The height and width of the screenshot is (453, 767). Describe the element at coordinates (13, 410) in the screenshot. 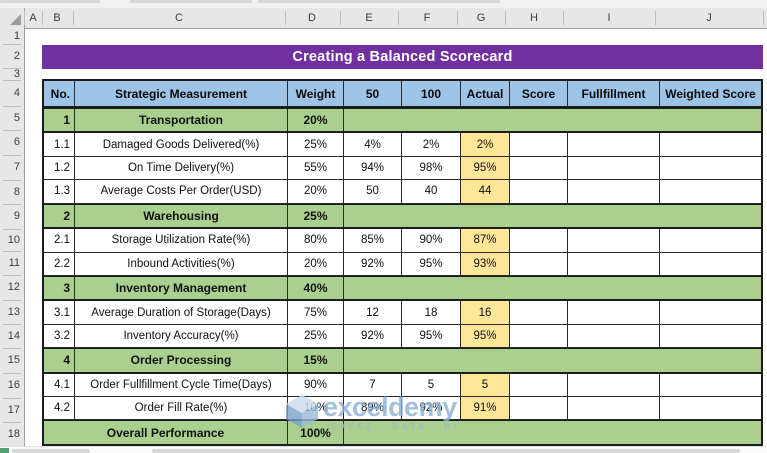

I see `row-header-17: 17` at that location.